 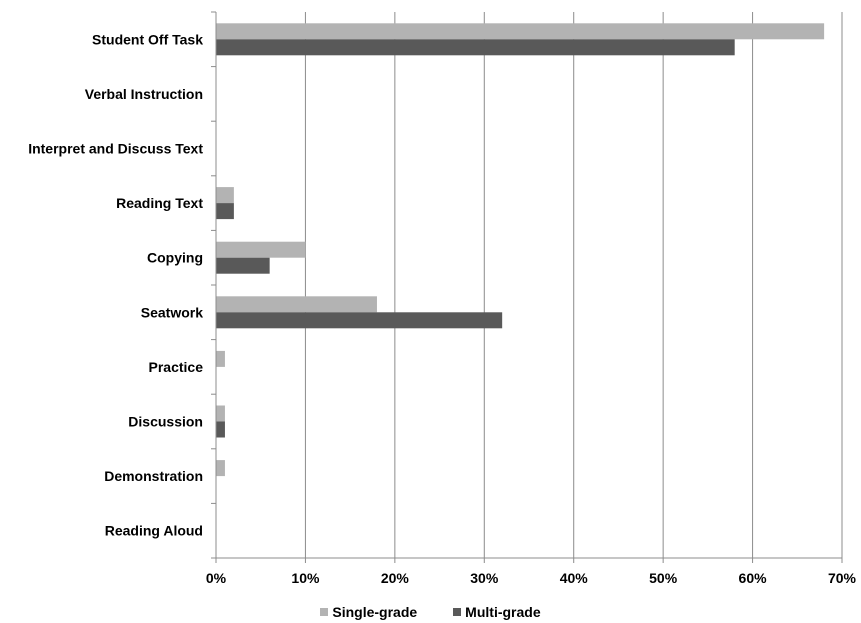 What do you see at coordinates (165, 422) in the screenshot?
I see `category-label: Discussion` at bounding box center [165, 422].